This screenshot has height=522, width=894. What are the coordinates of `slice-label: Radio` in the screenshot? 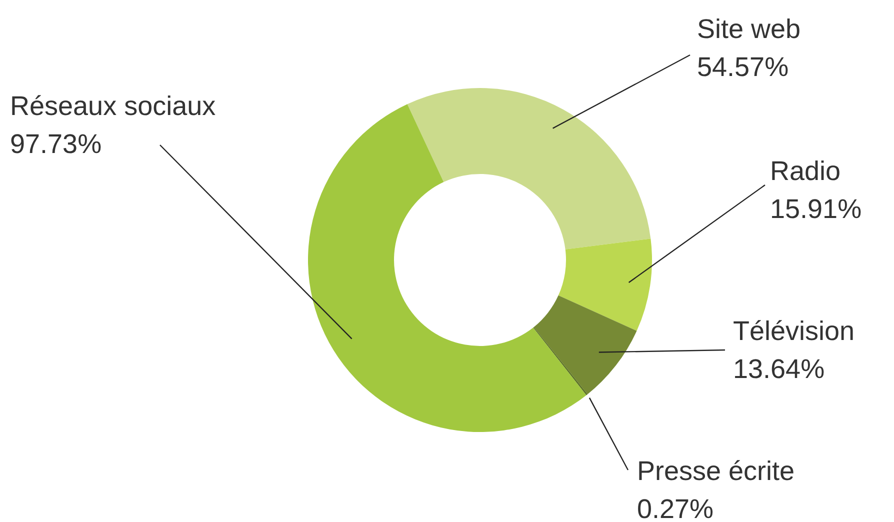 It's located at (805, 171).